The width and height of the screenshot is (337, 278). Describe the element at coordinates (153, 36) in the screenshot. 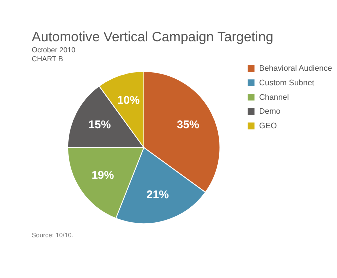

I see `chart-title: Automotive Vertical Campaign Targeting` at that location.